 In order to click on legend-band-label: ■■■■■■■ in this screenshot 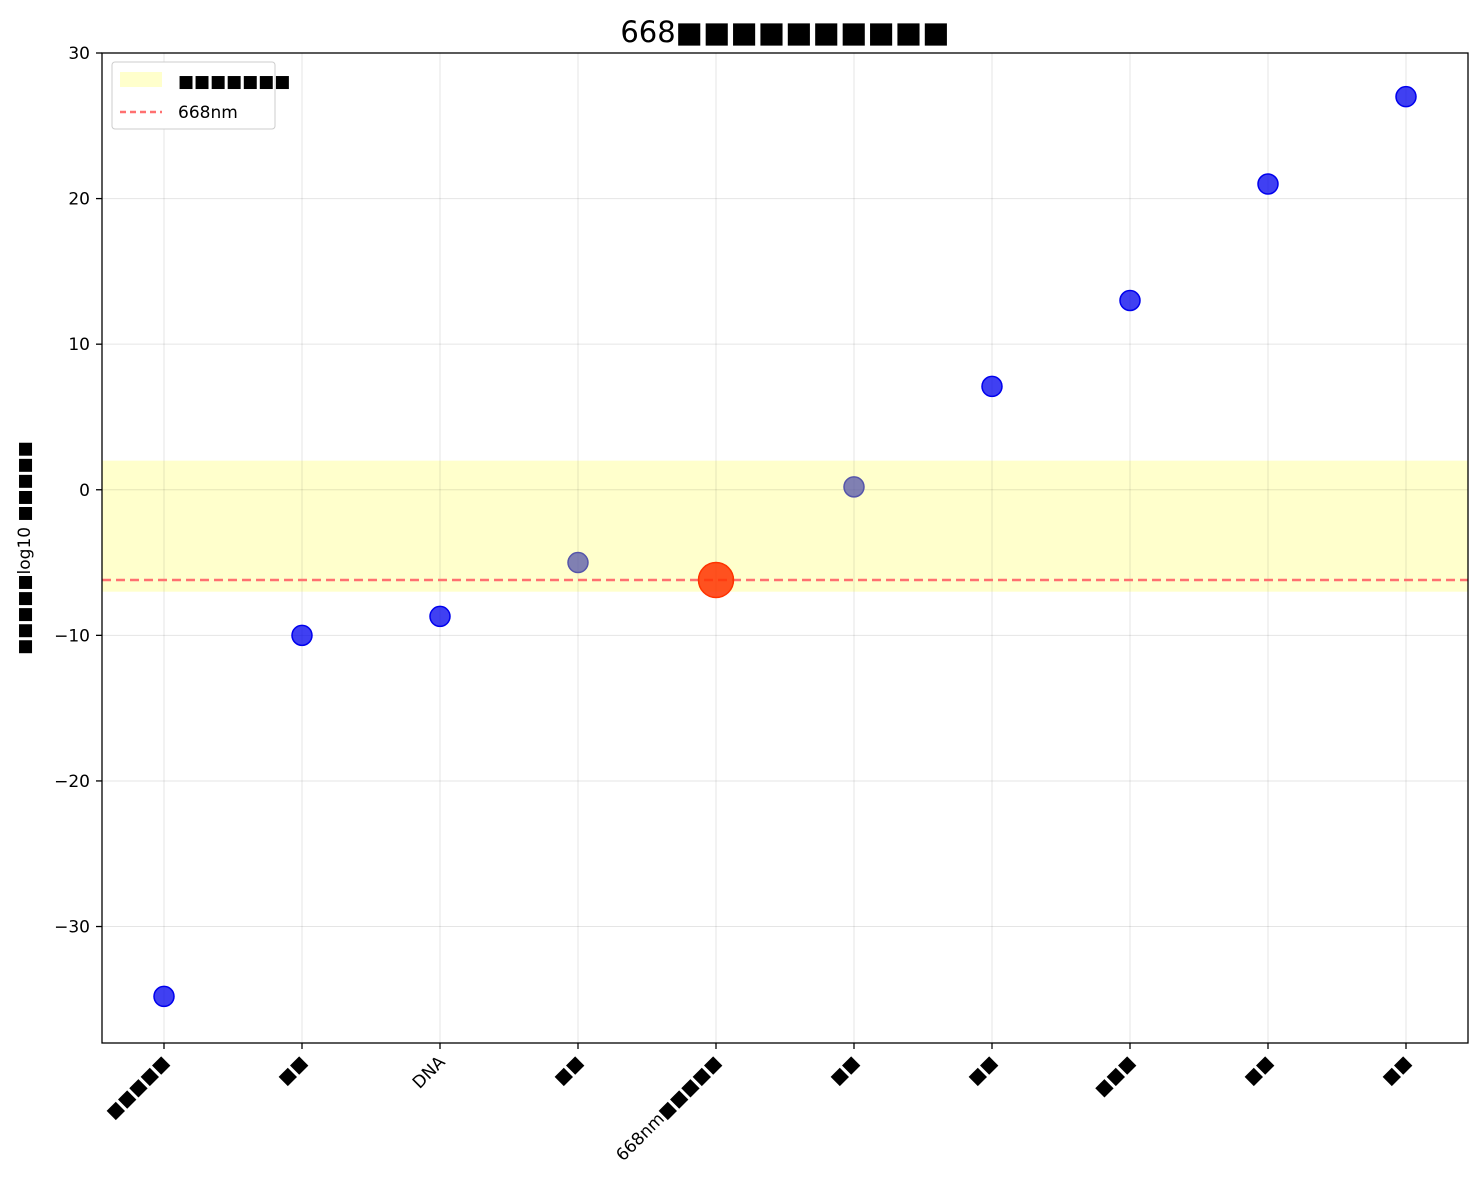, I will do `click(234, 82)`.